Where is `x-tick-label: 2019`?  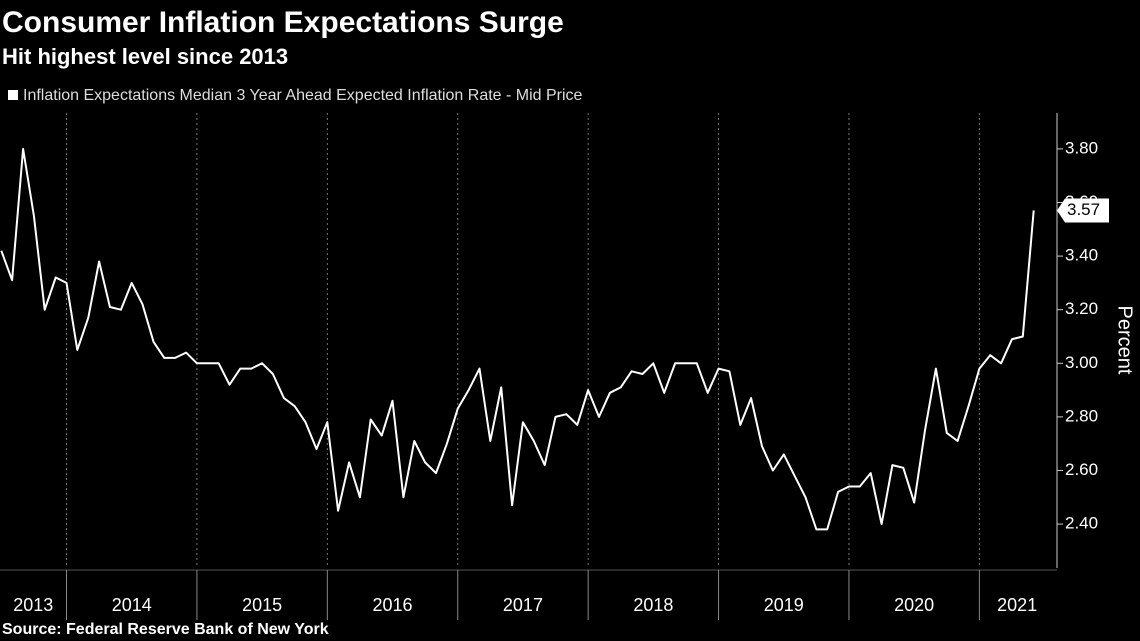 x-tick-label: 2019 is located at coordinates (784, 605).